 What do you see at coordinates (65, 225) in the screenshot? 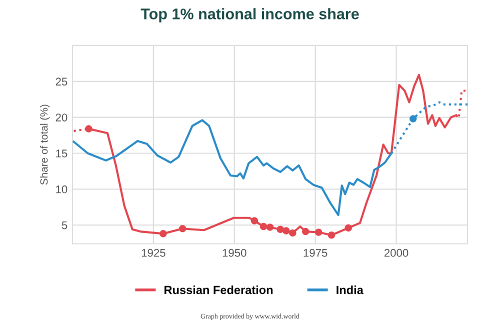
I see `y-tick-label: 5` at bounding box center [65, 225].